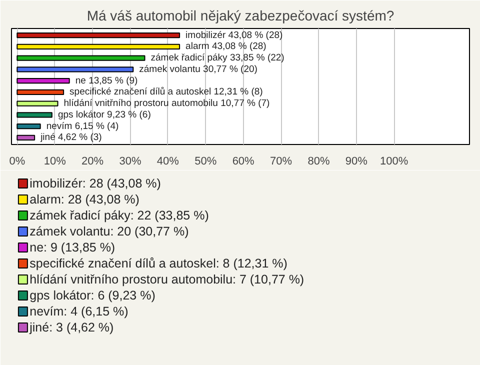 Image resolution: width=480 pixels, height=365 pixels. Describe the element at coordinates (71, 327) in the screenshot. I see `legend-label: jiné: 3 (4,62 %)` at that location.